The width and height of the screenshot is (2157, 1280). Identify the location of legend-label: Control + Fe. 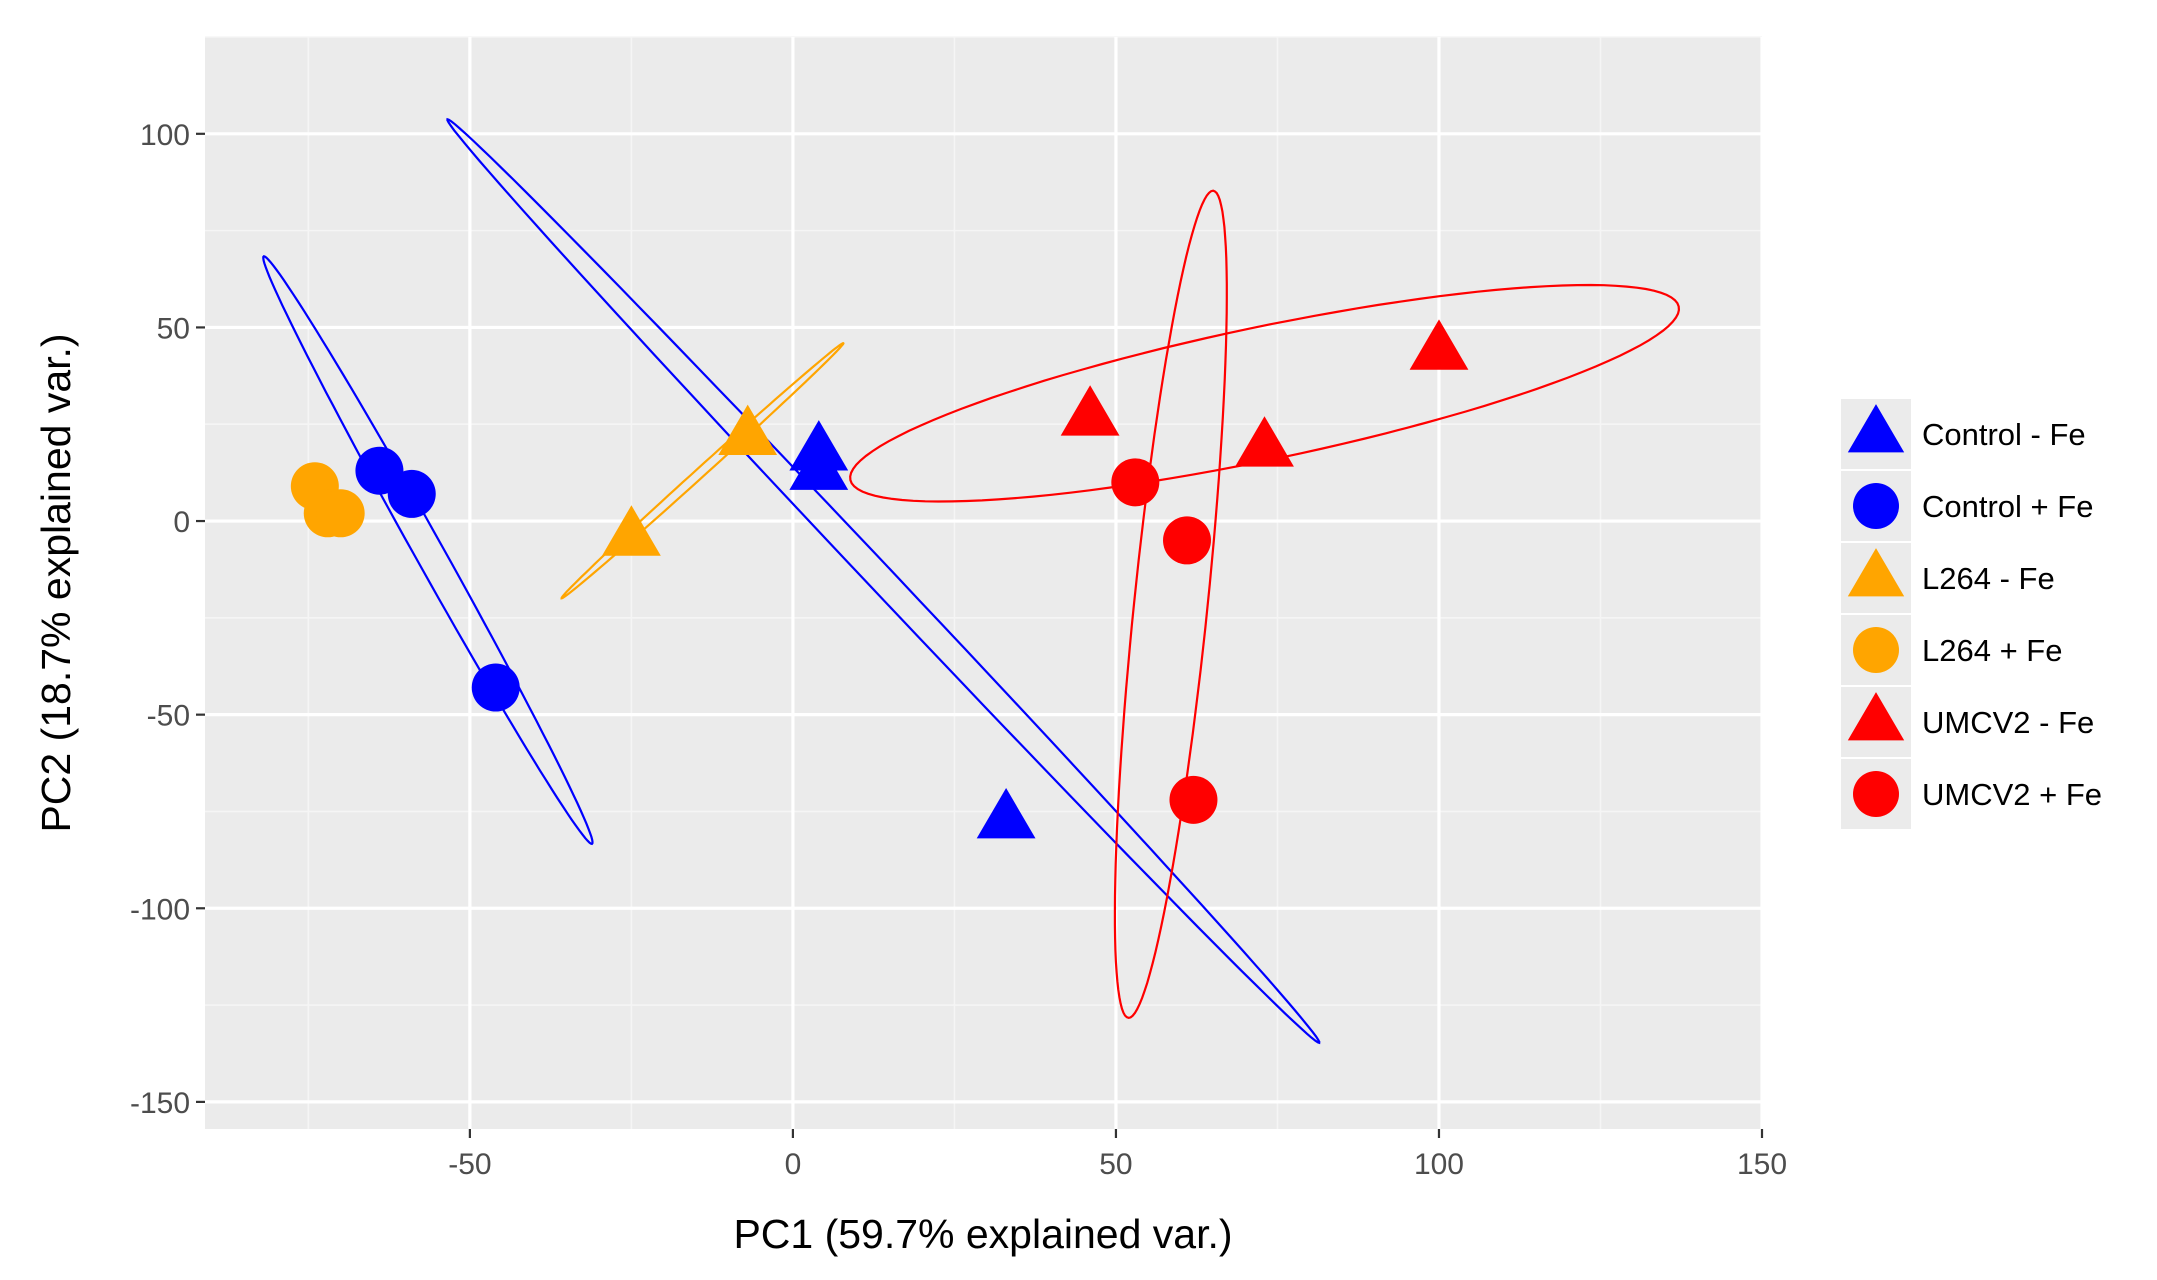
(2007, 506).